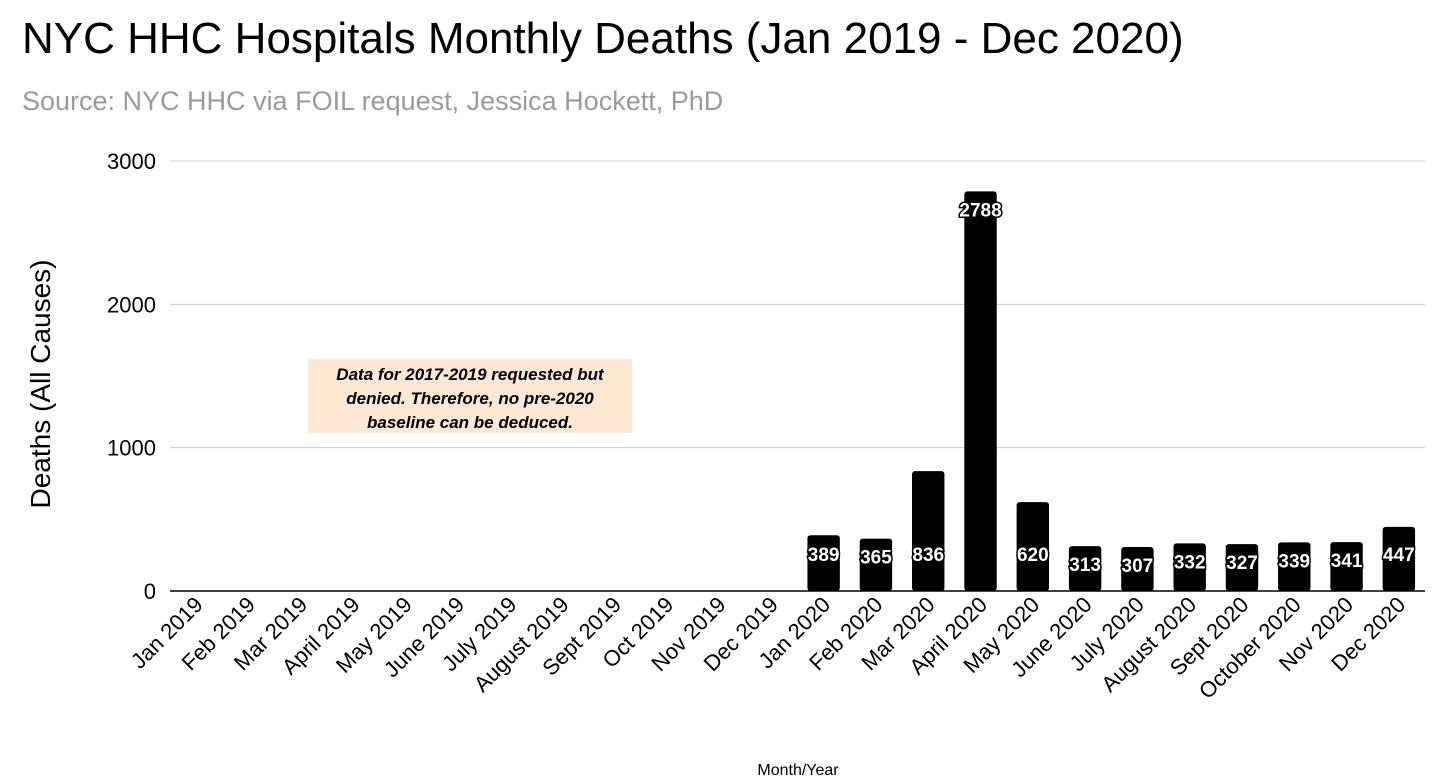 The width and height of the screenshot is (1456, 777). I want to click on data-label: 307, so click(1138, 566).